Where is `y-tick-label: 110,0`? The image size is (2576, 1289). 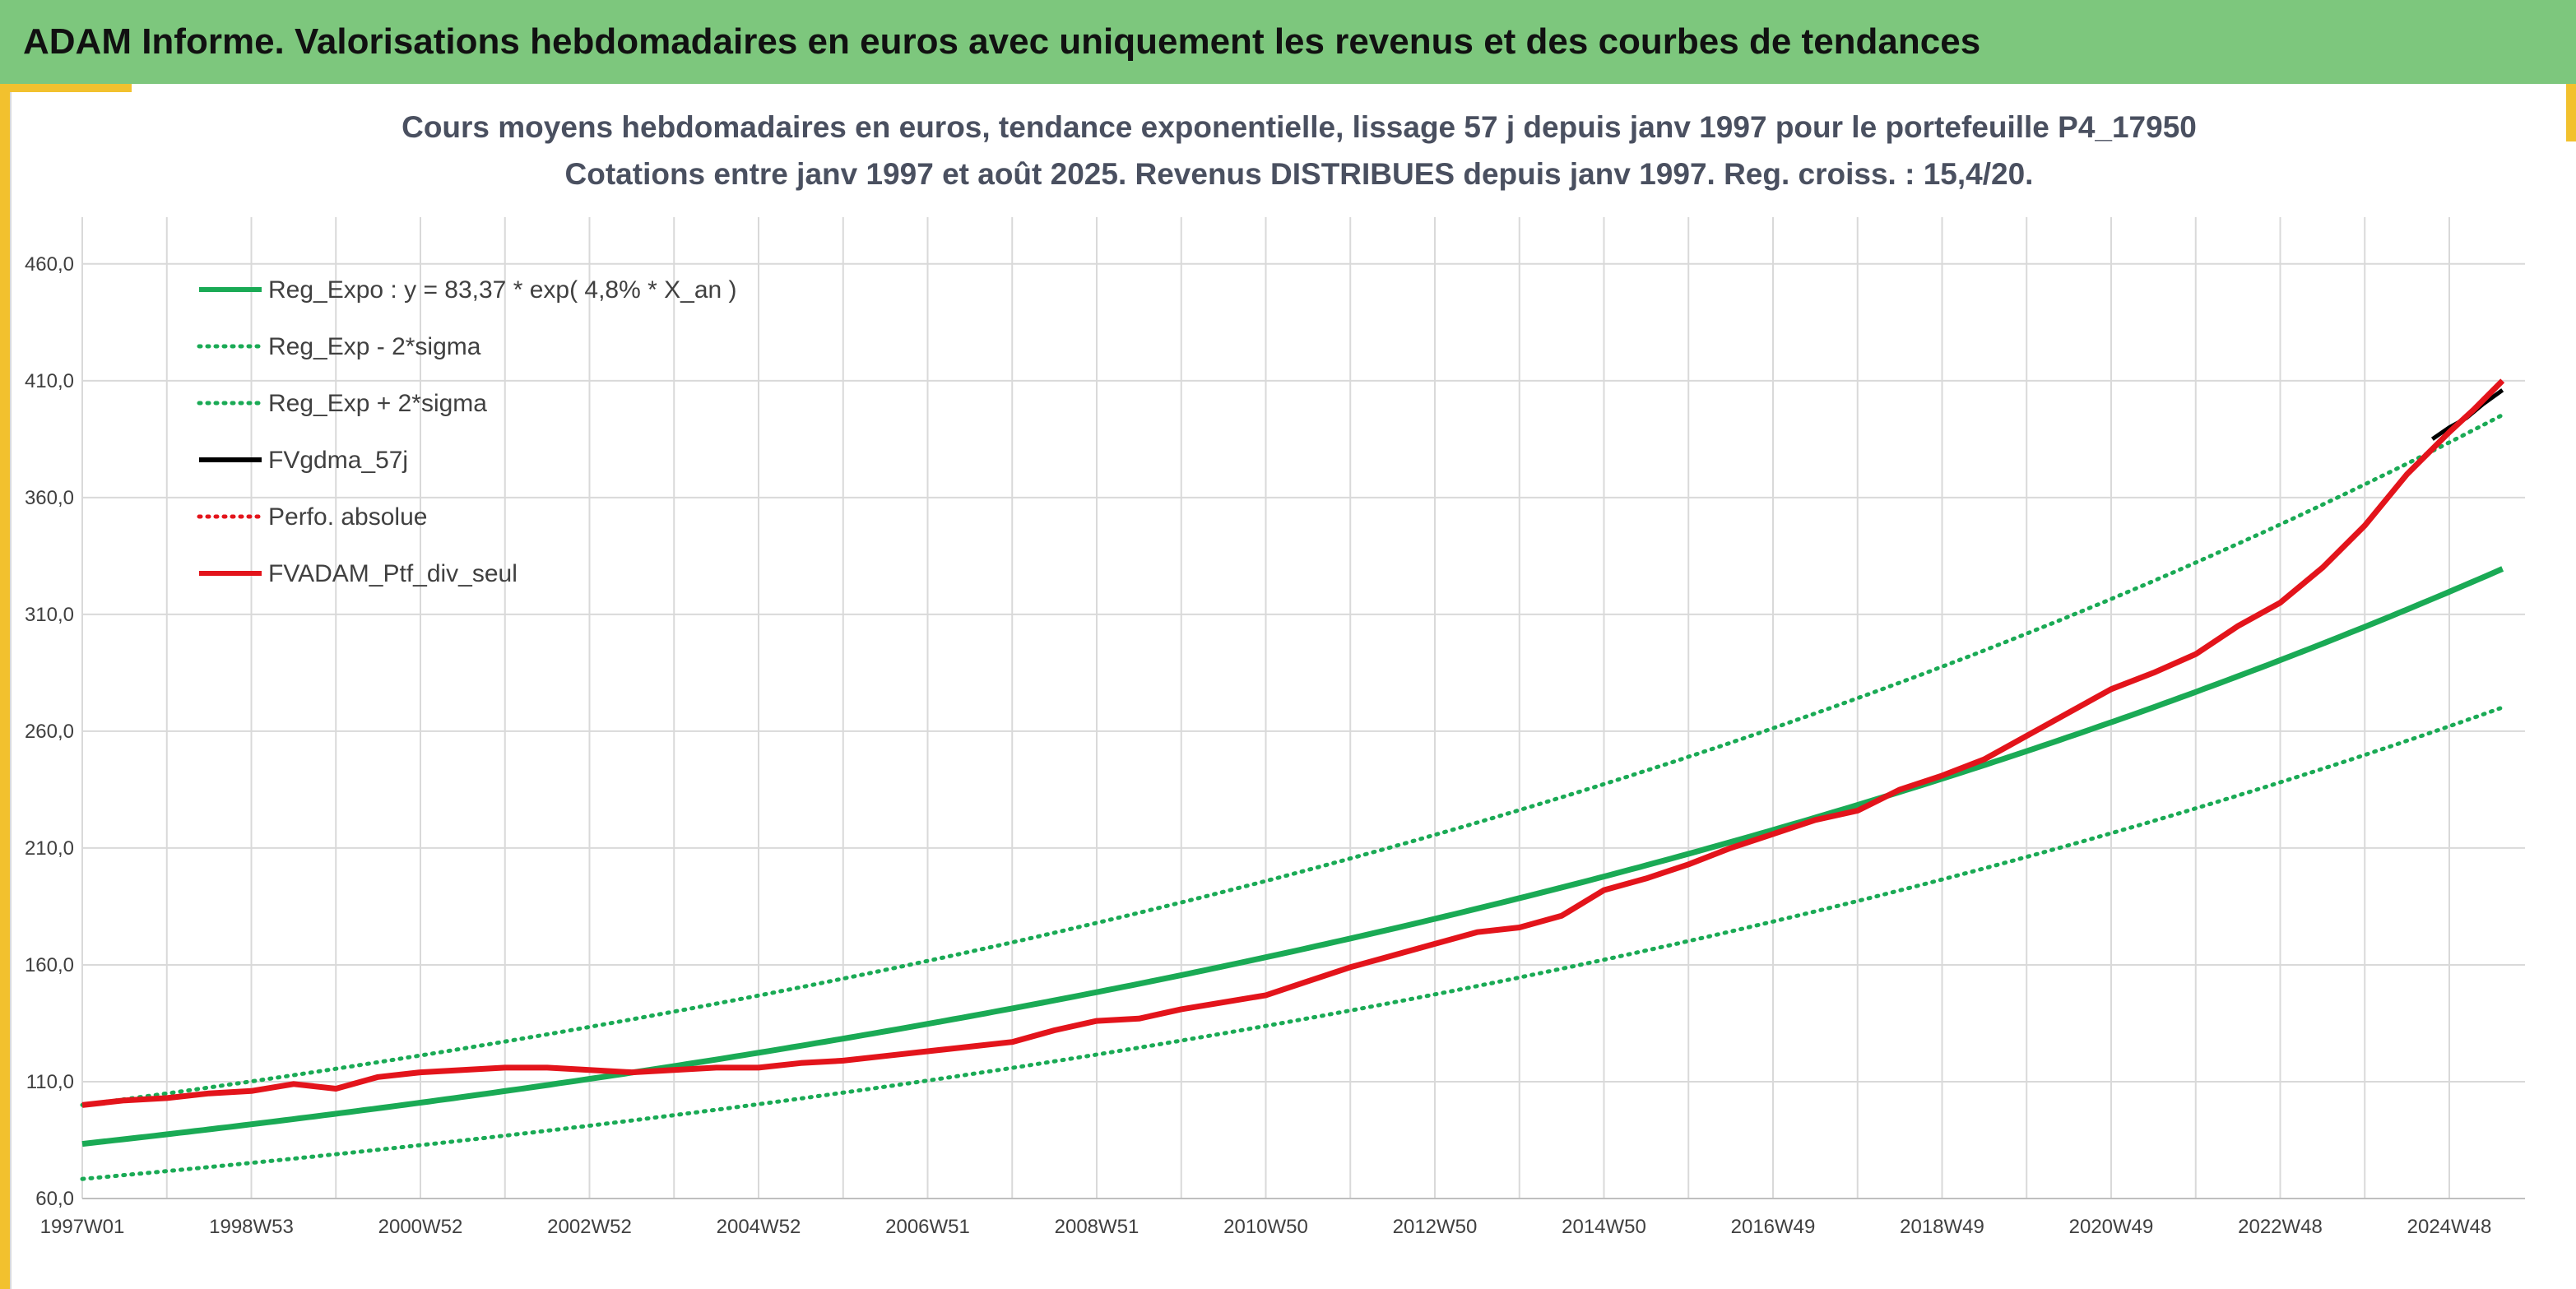 y-tick-label: 110,0 is located at coordinates (50, 1082).